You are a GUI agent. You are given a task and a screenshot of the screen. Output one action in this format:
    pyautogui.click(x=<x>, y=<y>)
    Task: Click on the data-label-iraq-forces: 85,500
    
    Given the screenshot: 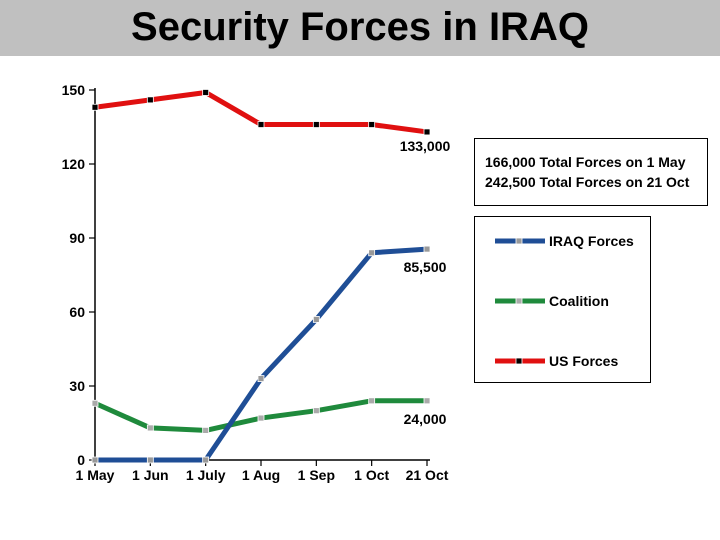 What is the action you would take?
    pyautogui.click(x=425, y=267)
    